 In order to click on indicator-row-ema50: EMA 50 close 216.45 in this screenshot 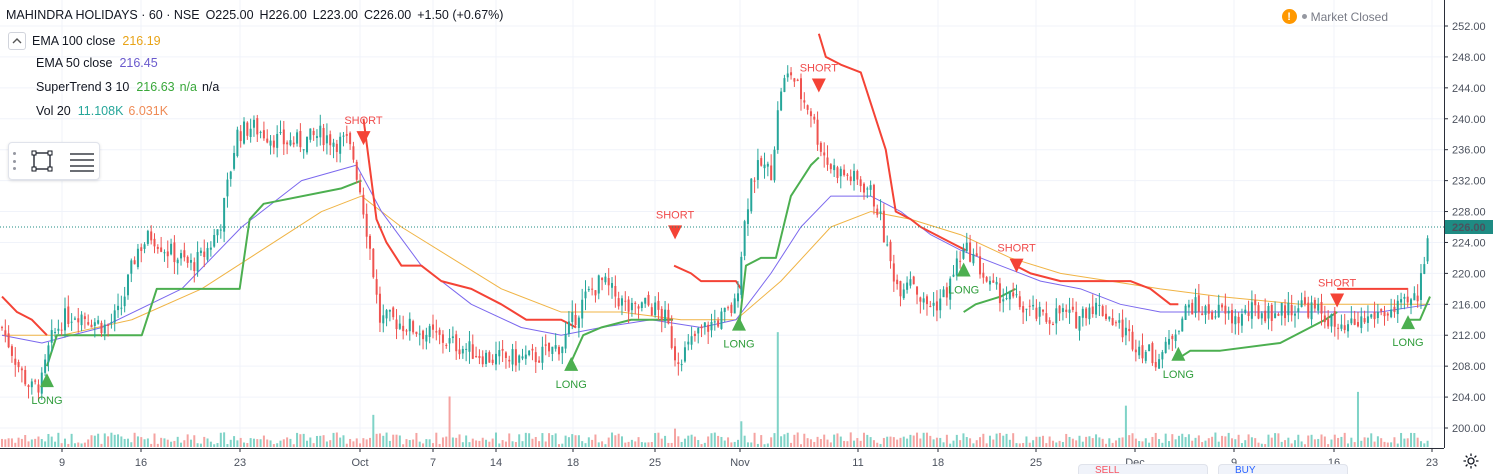, I will do `click(97, 63)`.